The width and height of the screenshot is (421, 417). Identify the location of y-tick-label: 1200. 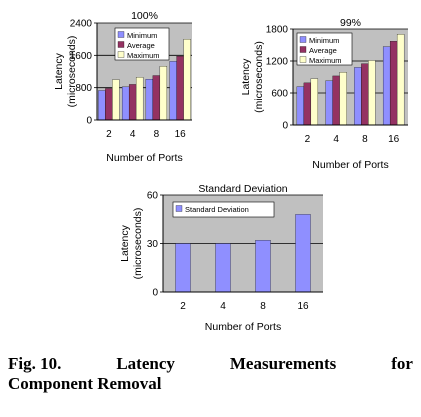
(277, 62).